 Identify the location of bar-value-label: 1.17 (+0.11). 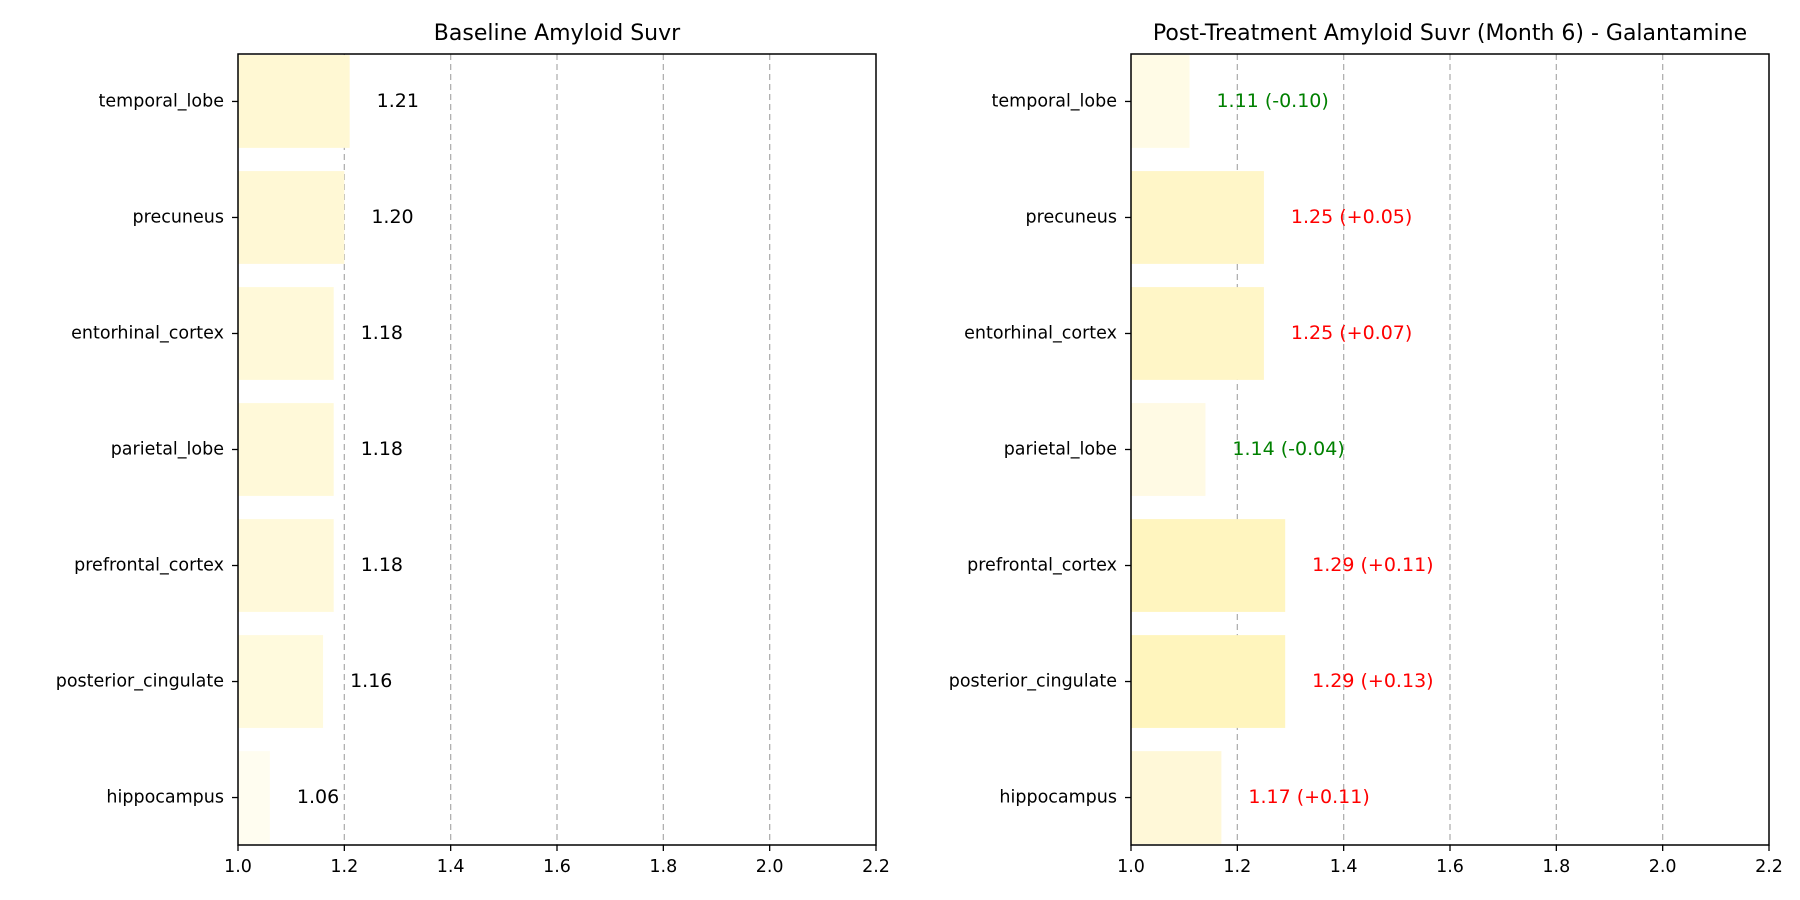
(1308, 797).